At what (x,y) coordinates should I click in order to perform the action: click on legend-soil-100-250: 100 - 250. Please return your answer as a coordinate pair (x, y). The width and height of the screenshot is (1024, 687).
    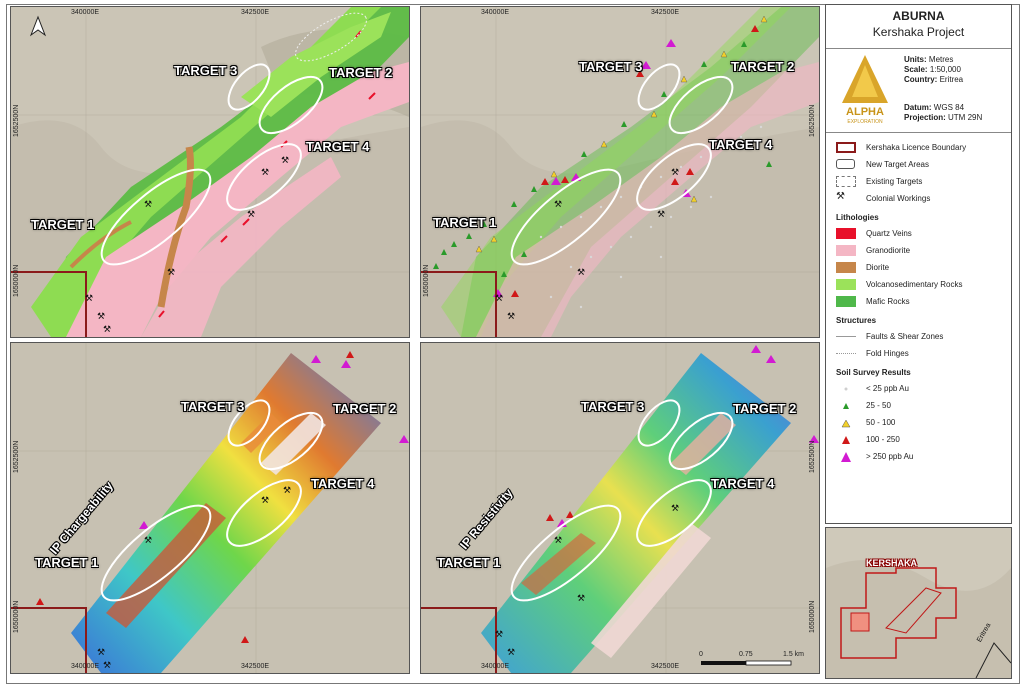
    Looking at the image, I should click on (918, 439).